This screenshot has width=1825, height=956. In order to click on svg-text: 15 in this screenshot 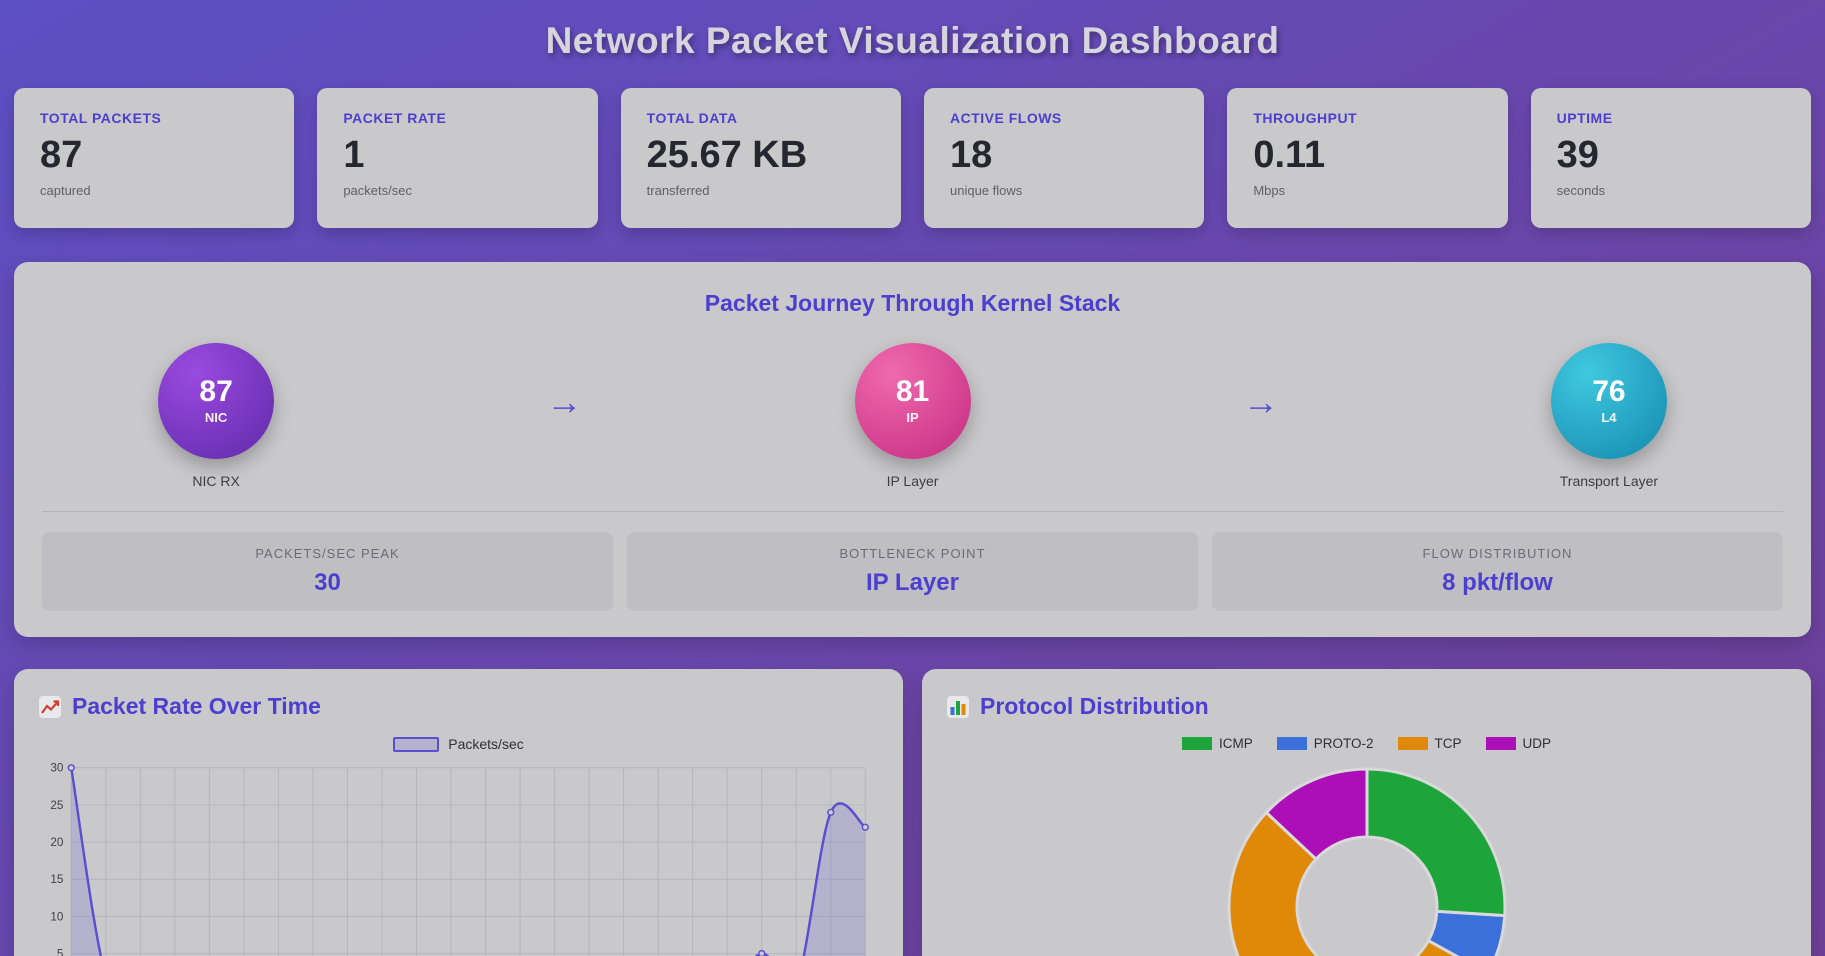, I will do `click(57, 879)`.